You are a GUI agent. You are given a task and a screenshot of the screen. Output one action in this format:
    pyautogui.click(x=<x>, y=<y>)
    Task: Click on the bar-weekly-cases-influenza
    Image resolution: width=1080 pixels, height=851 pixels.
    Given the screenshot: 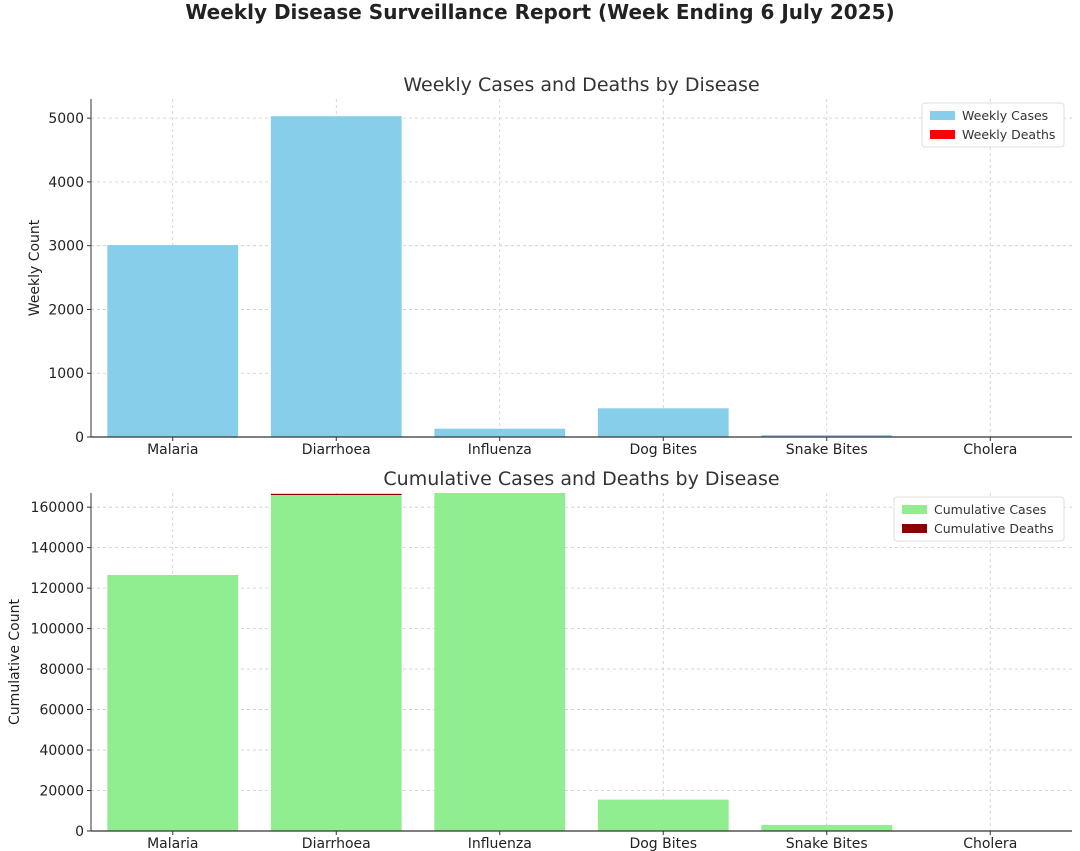 What is the action you would take?
    pyautogui.click(x=500, y=432)
    